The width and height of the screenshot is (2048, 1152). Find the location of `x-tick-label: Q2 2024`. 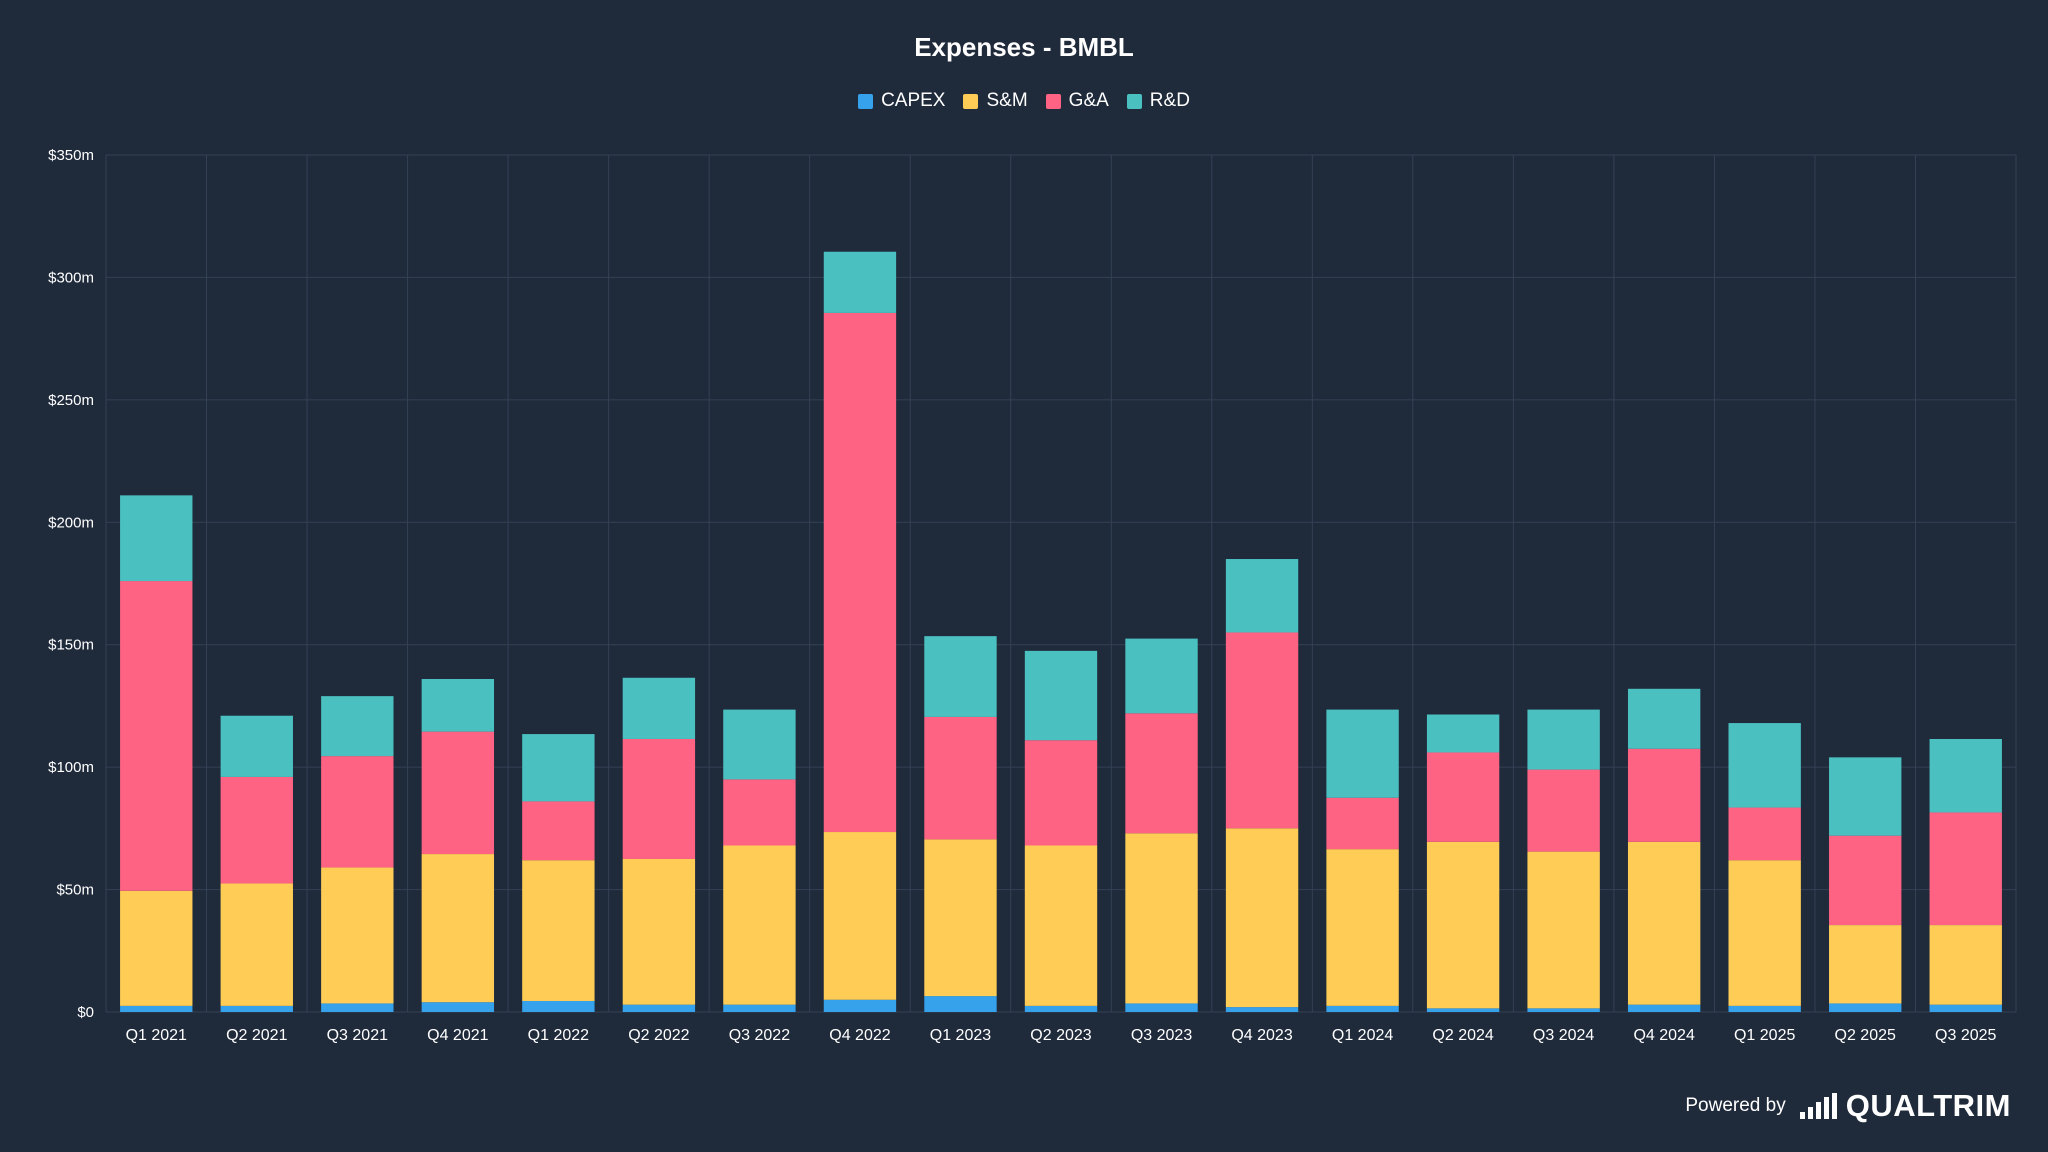

x-tick-label: Q2 2024 is located at coordinates (1462, 1035).